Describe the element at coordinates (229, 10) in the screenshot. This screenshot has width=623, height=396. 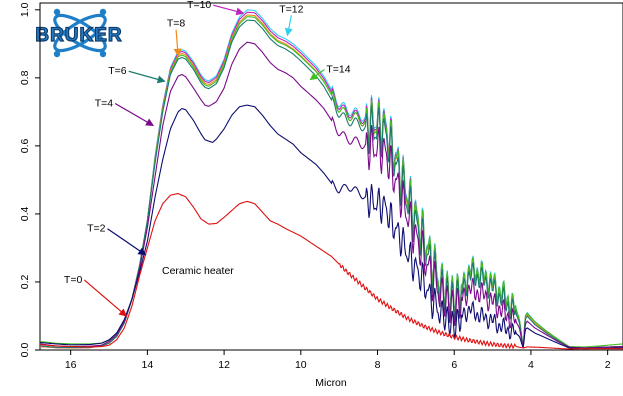
I see `label-arrow-T10` at that location.